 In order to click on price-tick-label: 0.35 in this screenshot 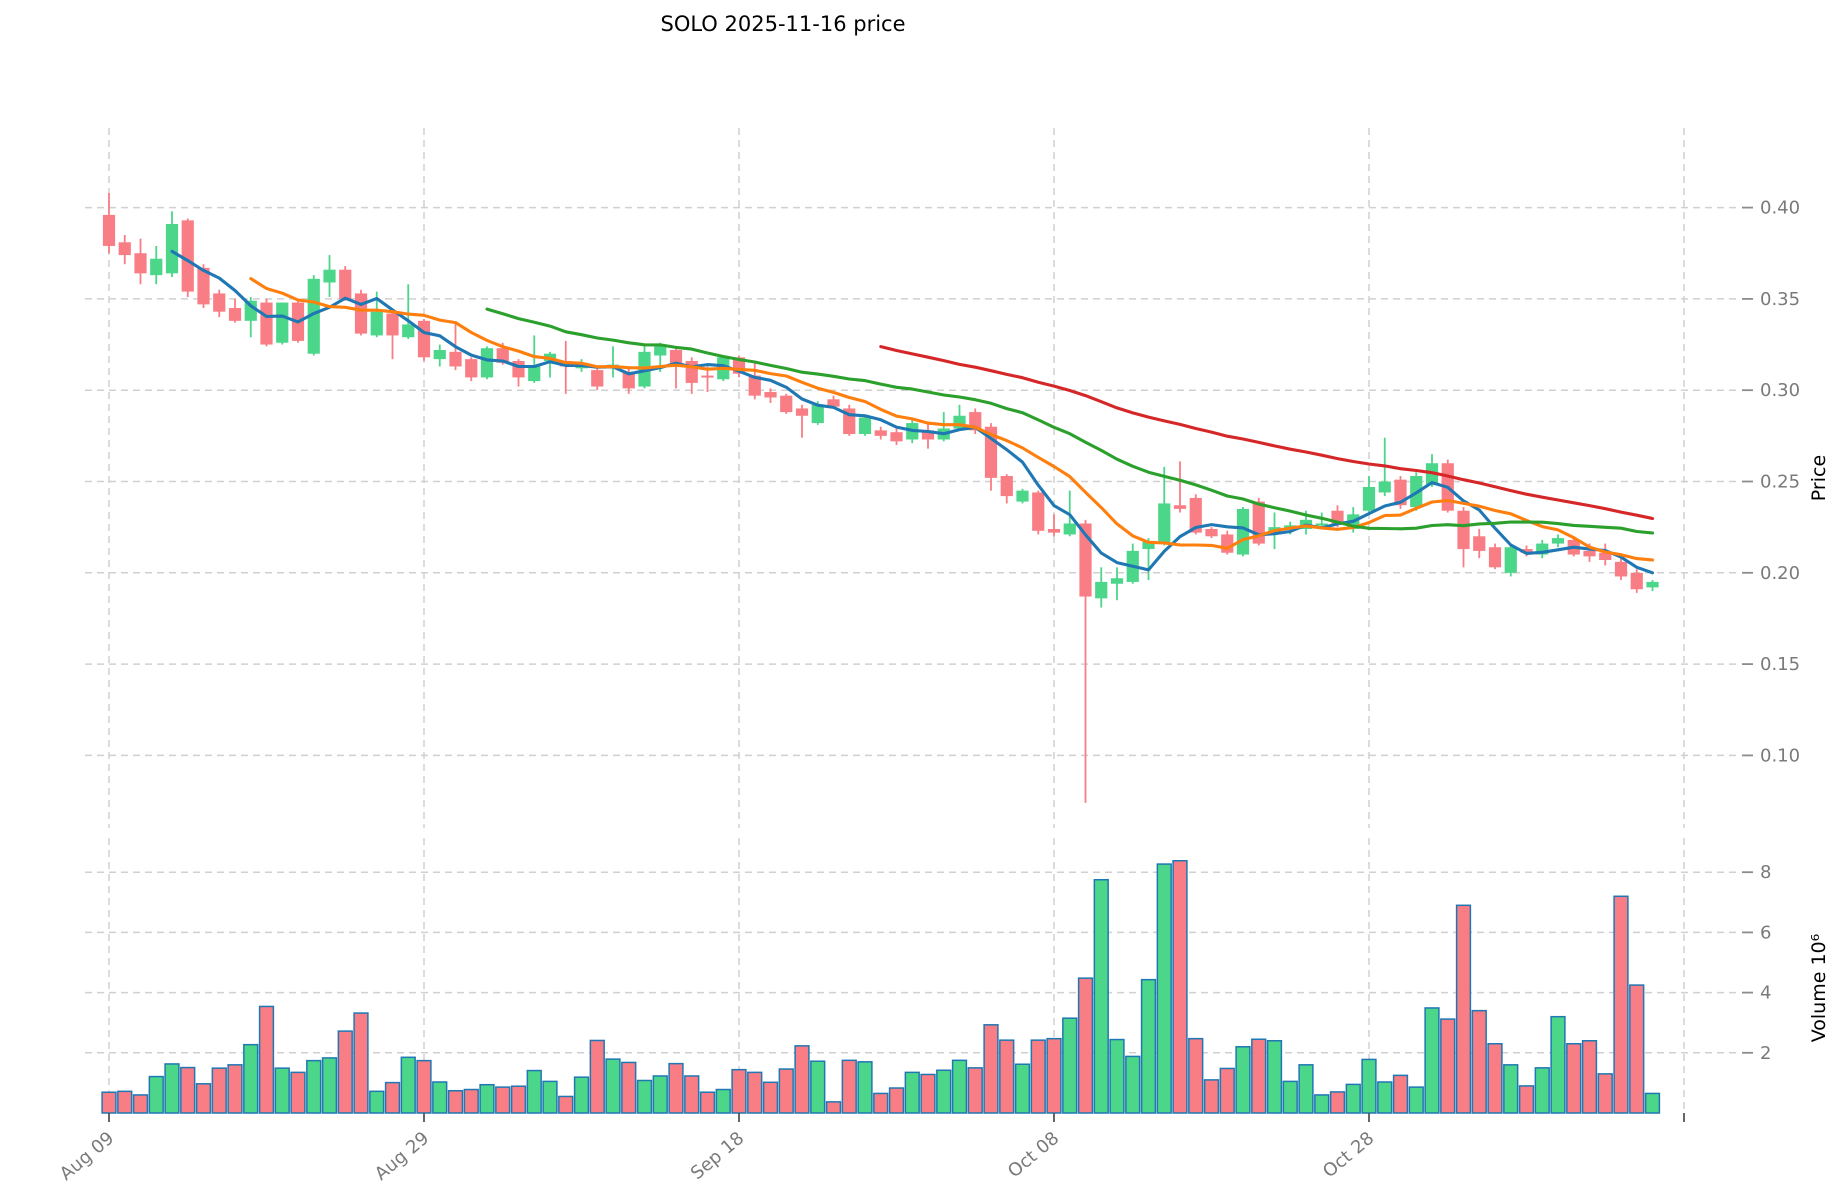, I will do `click(1780, 299)`.